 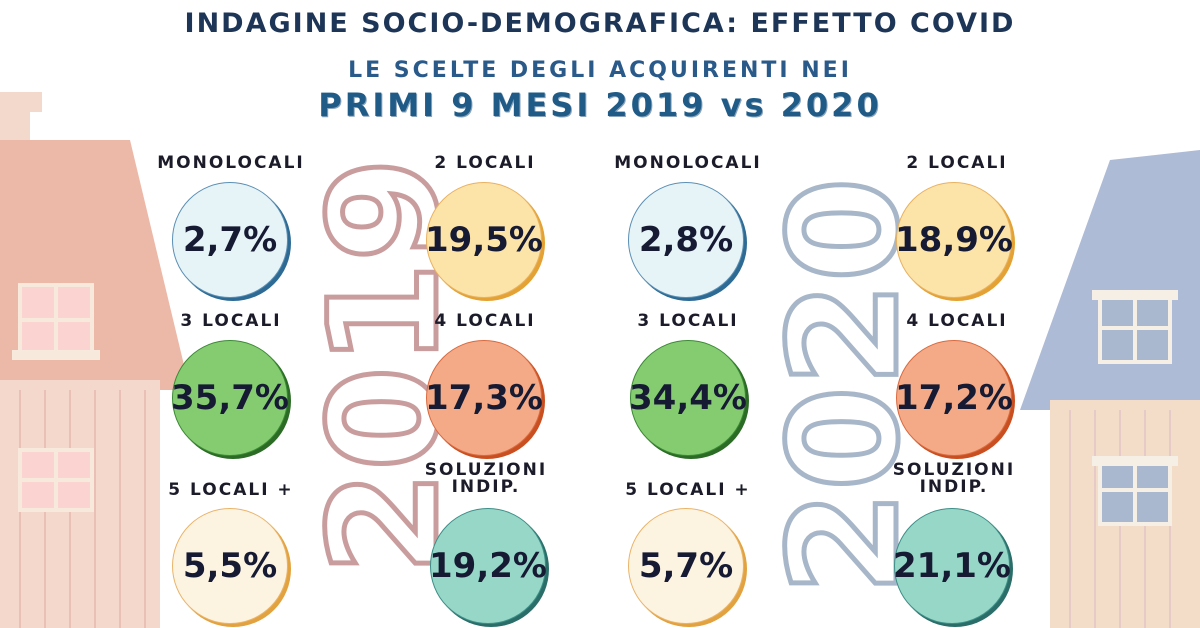 I want to click on label-2020-2-locali: 2 LOCALI, so click(x=957, y=163).